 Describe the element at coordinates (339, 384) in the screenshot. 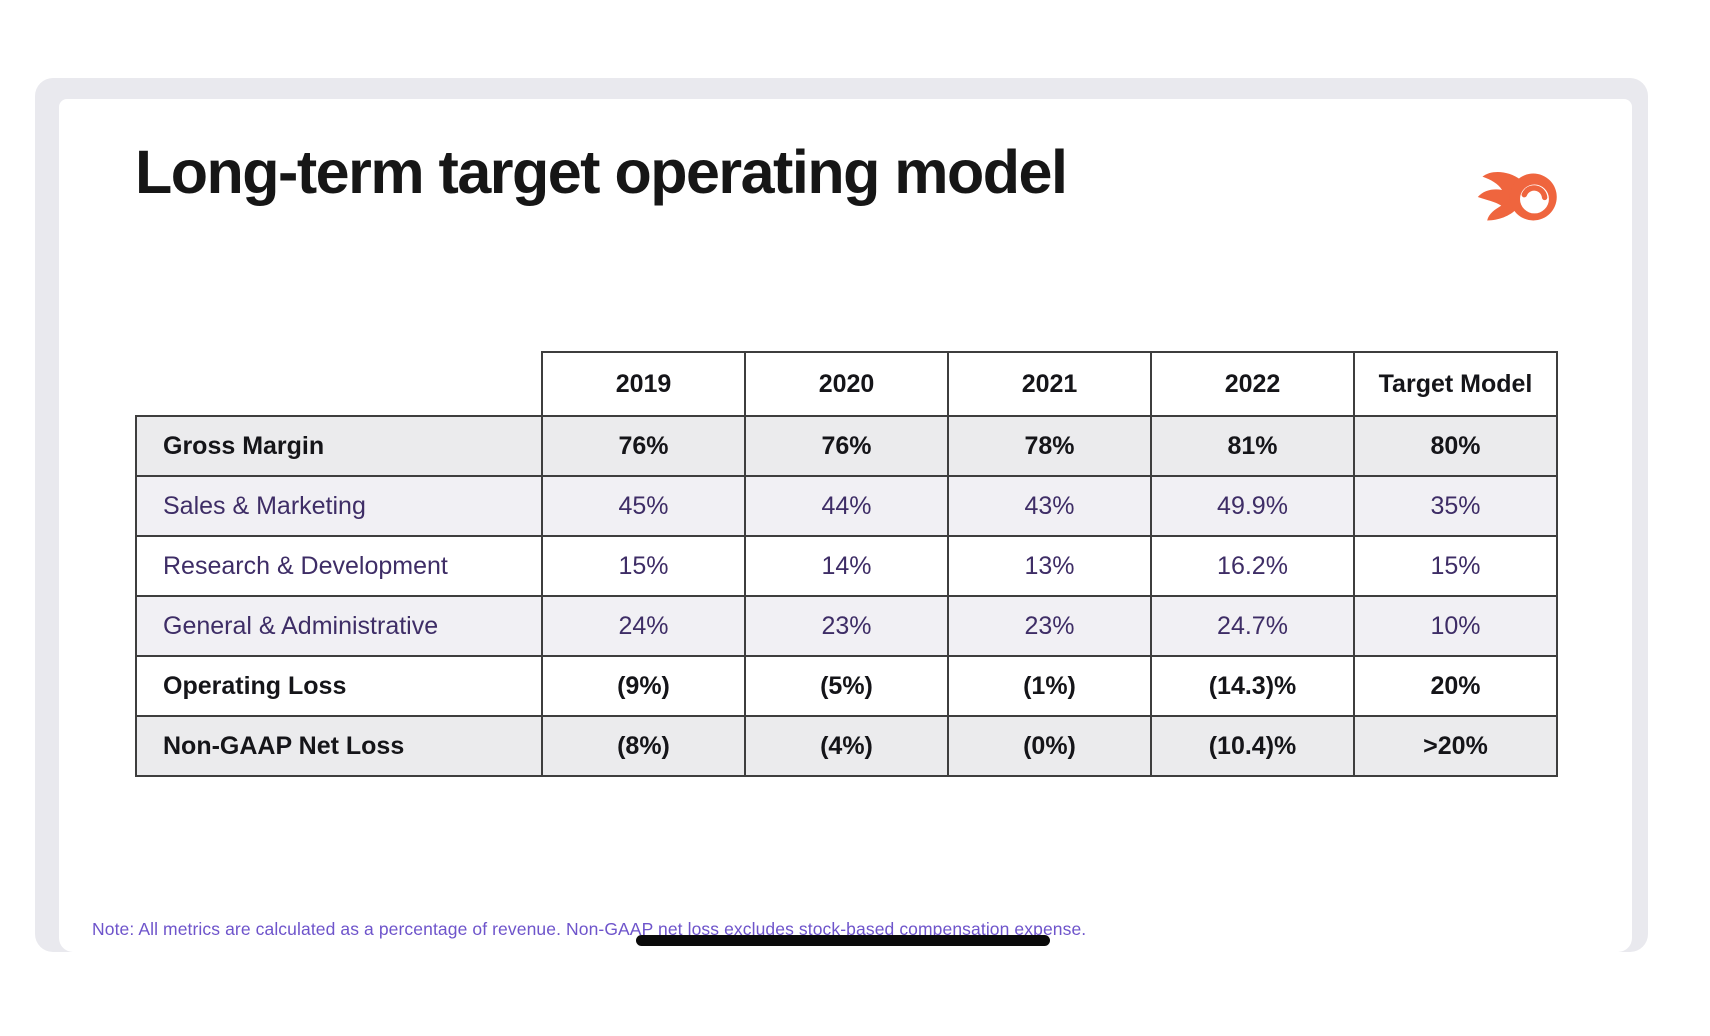

I see `header-corner-cell` at that location.